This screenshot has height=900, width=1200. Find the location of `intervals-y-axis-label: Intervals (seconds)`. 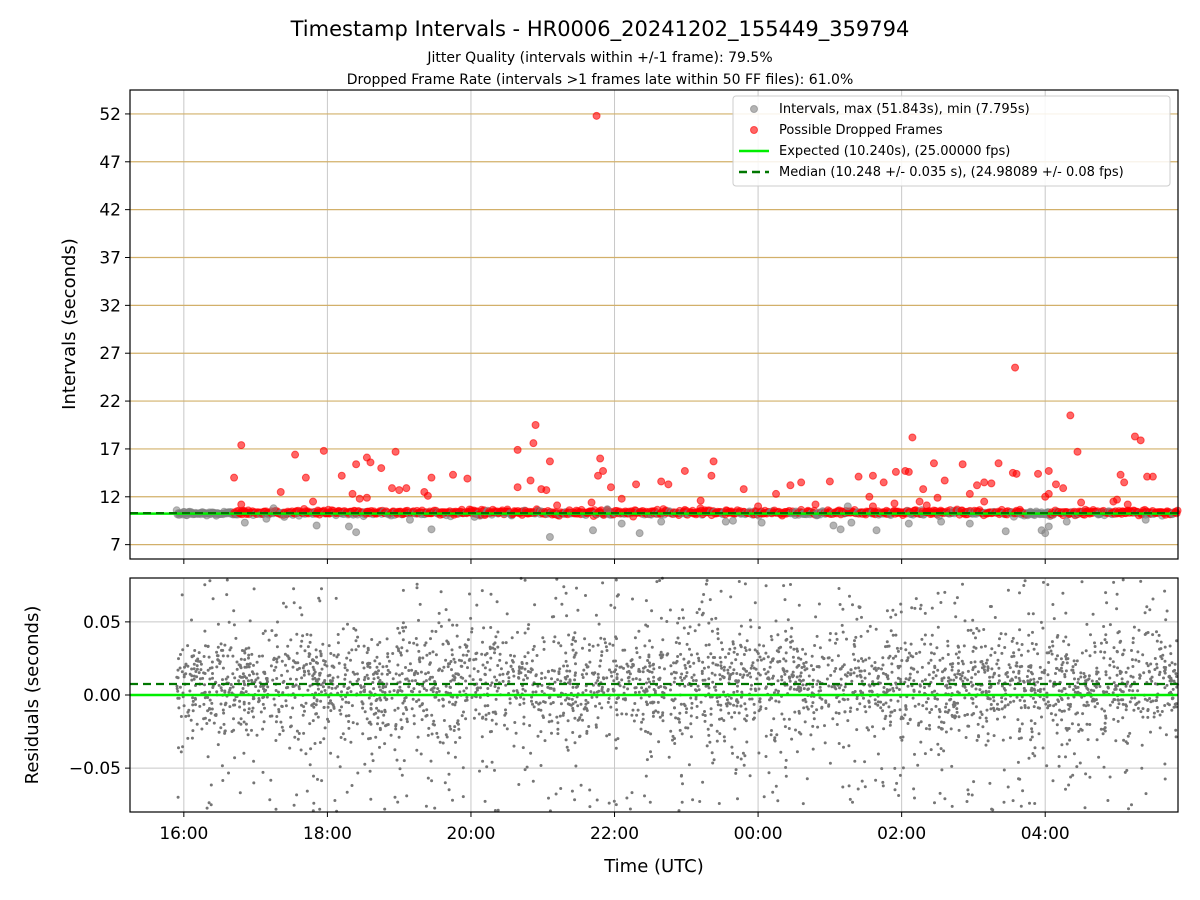

intervals-y-axis-label: Intervals (seconds) is located at coordinates (69, 324).